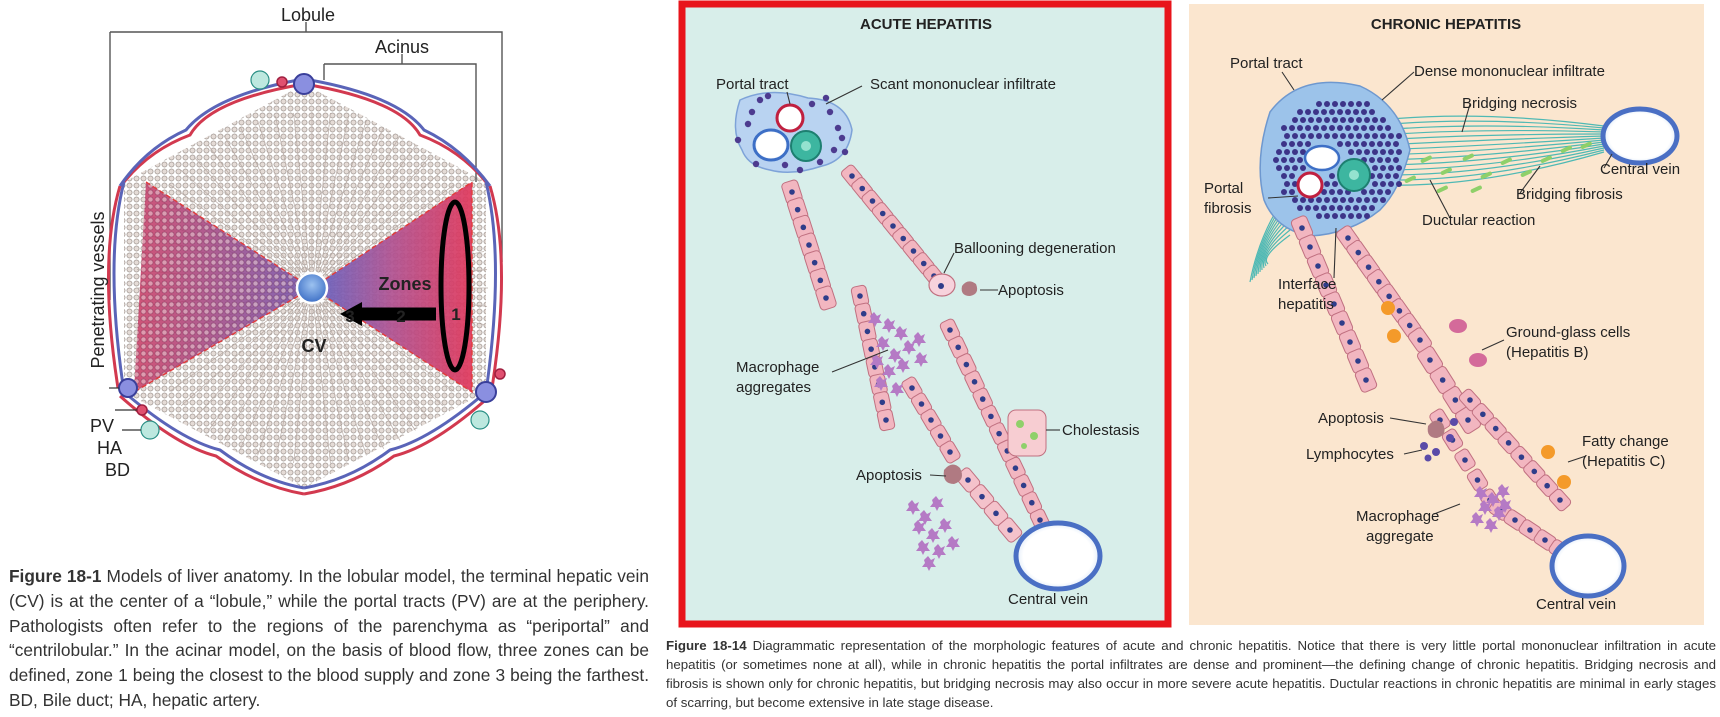 Image resolution: width=1720 pixels, height=717 pixels. Describe the element at coordinates (142, 410) in the screenshot. I see `ha-marker` at that location.